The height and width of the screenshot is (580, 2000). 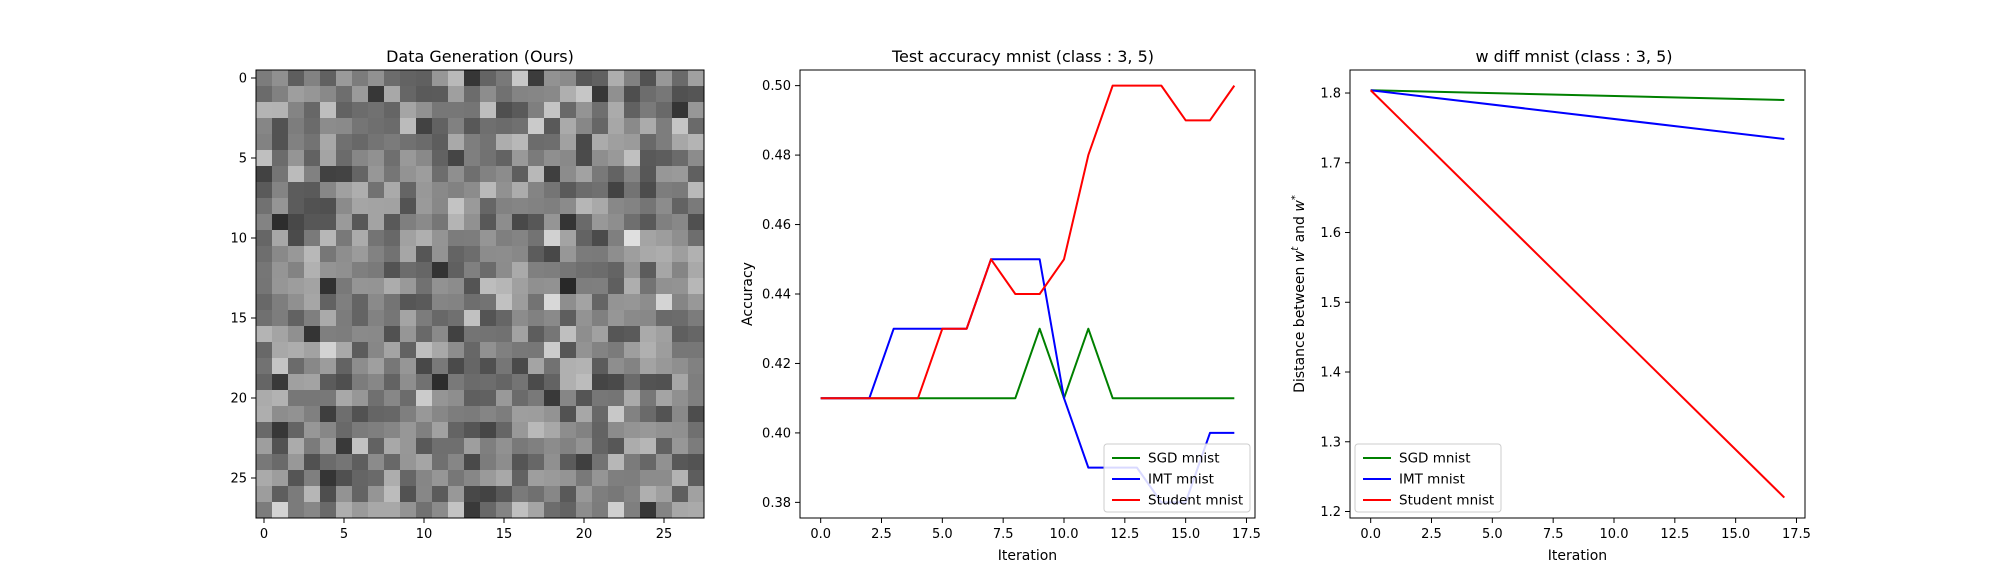 What do you see at coordinates (1428, 478) in the screenshot?
I see `wdiff-legend: SGD mnist IMT mnist Student mnist` at bounding box center [1428, 478].